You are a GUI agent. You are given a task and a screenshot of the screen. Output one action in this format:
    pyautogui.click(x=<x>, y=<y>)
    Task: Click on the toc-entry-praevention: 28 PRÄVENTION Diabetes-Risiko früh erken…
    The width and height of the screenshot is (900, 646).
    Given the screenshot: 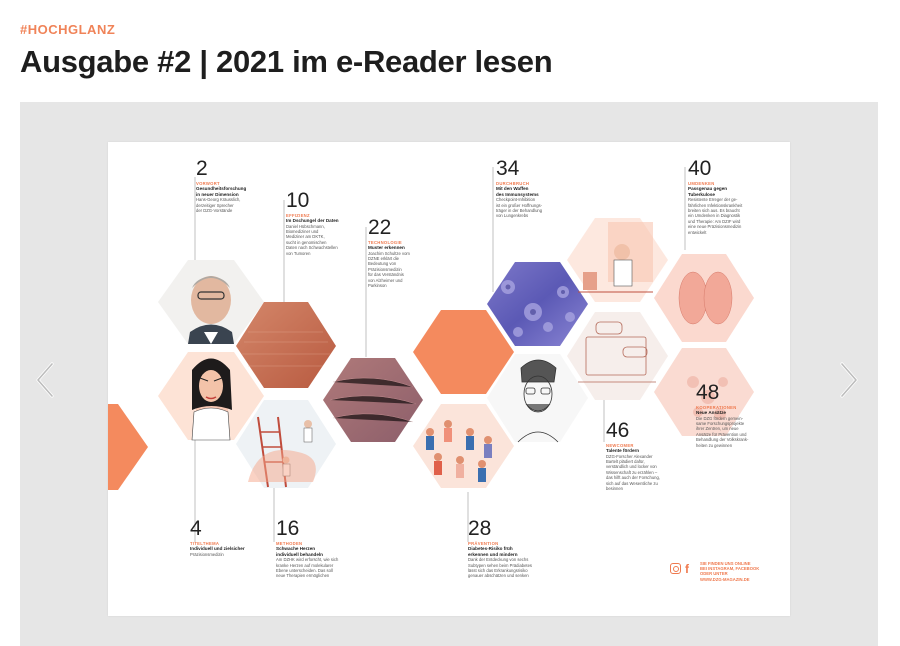 What is the action you would take?
    pyautogui.click(x=515, y=548)
    